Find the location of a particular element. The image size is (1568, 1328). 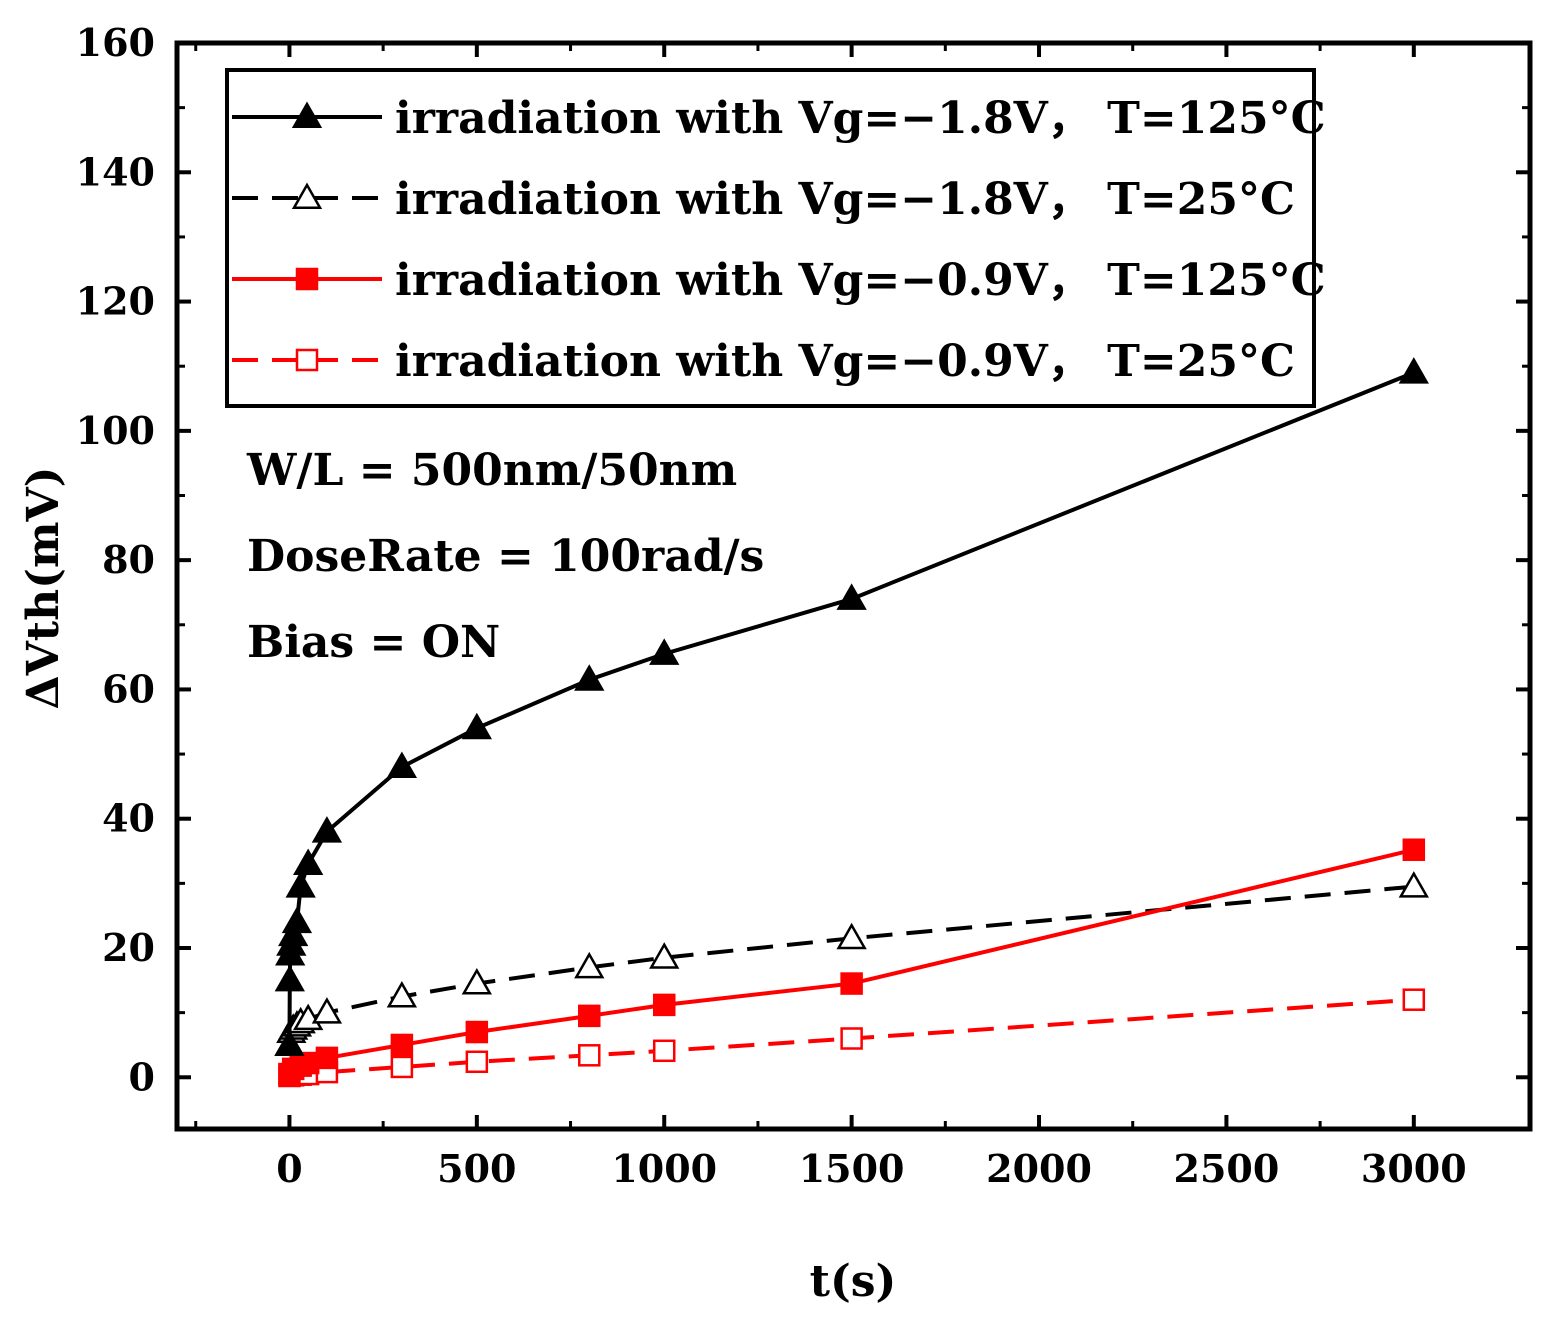

legend-label: irradiation with Vg=−1.8V， T=125°C is located at coordinates (860, 118).